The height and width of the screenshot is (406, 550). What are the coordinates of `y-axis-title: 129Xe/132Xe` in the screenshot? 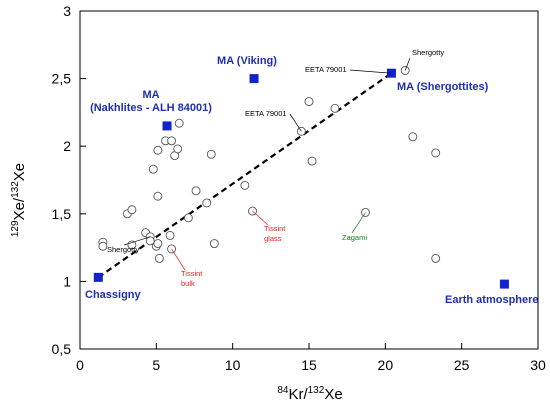 It's located at (19, 200).